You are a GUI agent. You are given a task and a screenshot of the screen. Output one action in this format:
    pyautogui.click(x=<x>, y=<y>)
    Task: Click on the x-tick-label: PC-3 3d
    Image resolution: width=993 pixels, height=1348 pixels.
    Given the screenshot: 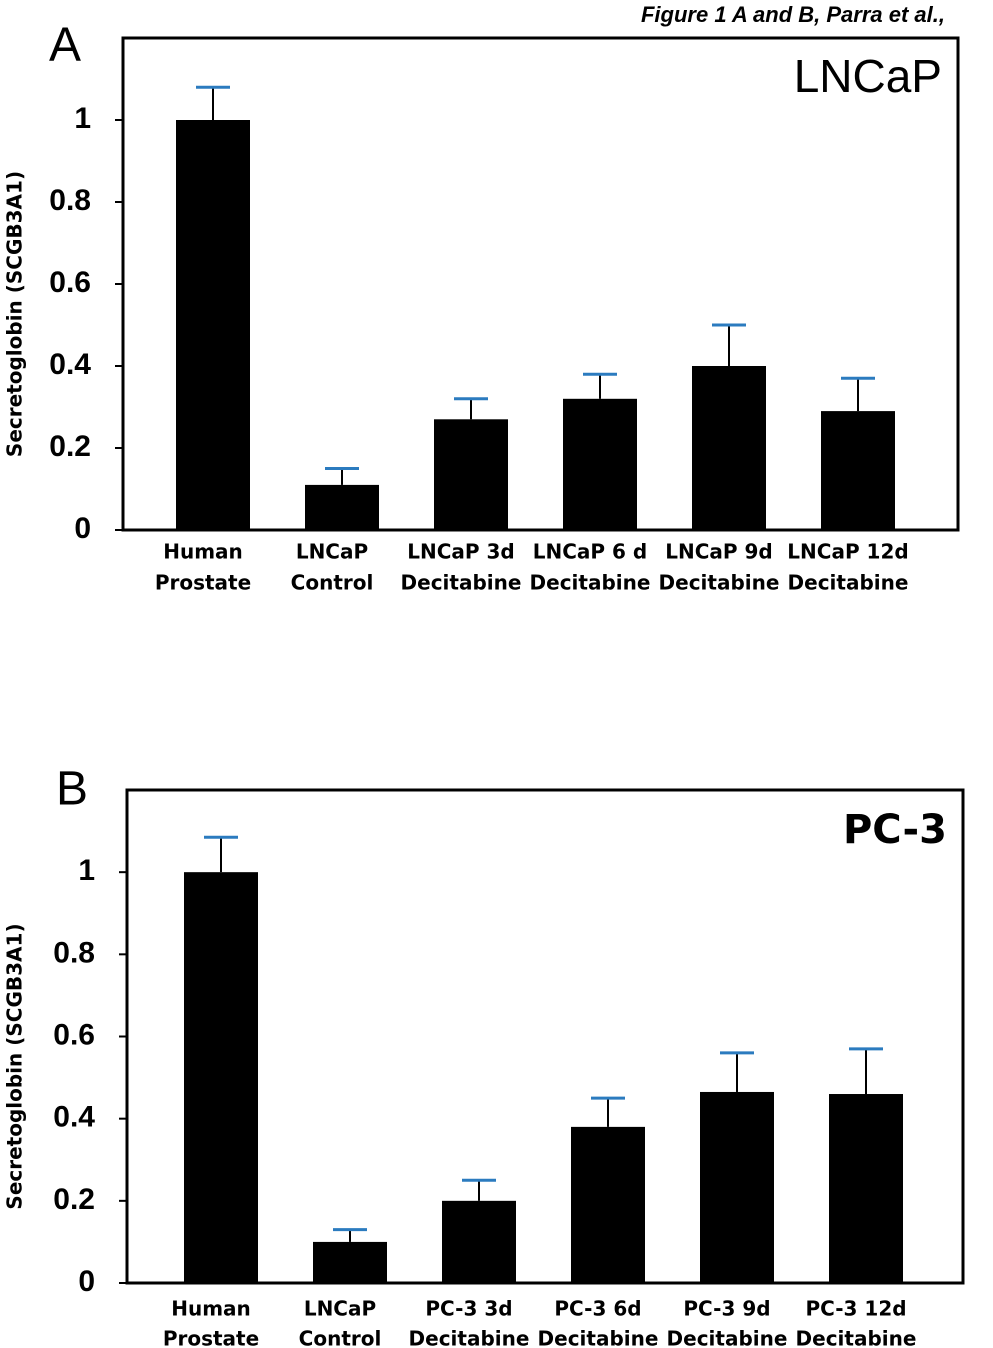 What is the action you would take?
    pyautogui.click(x=468, y=1309)
    